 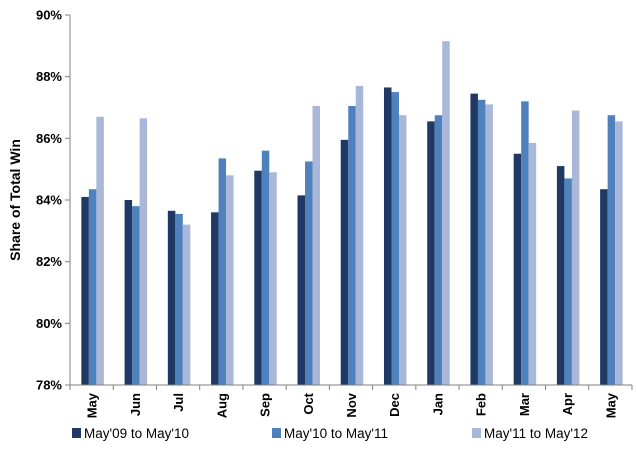 I want to click on x-tick-label: Apr, so click(x=567, y=404).